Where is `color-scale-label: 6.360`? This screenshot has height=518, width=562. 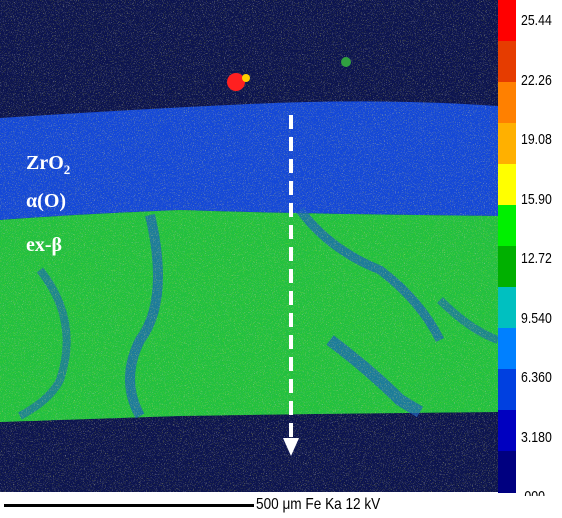
color-scale-label: 6.360 is located at coordinates (536, 377).